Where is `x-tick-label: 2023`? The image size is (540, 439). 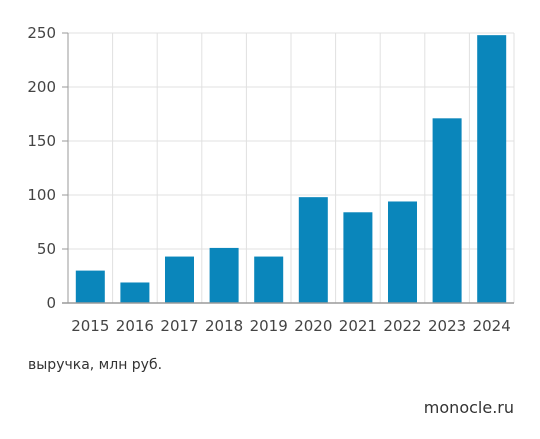 x-tick-label: 2023 is located at coordinates (447, 326).